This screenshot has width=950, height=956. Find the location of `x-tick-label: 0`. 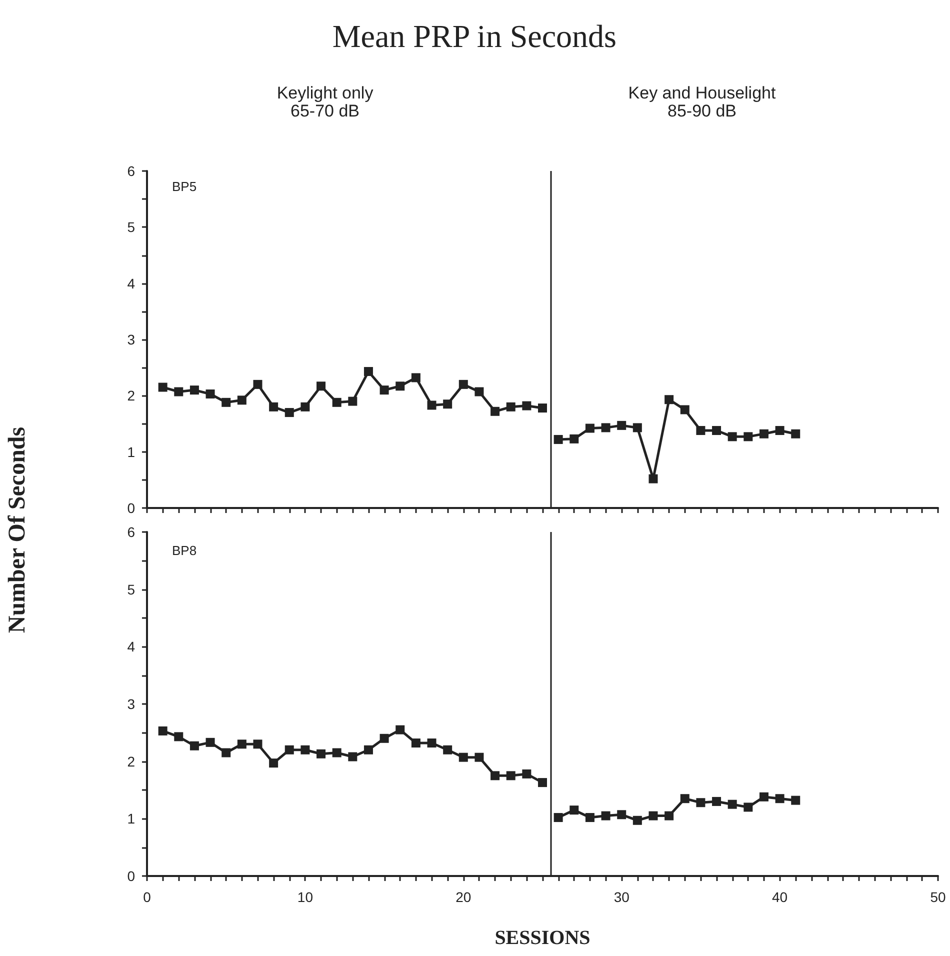

x-tick-label: 0 is located at coordinates (147, 897).